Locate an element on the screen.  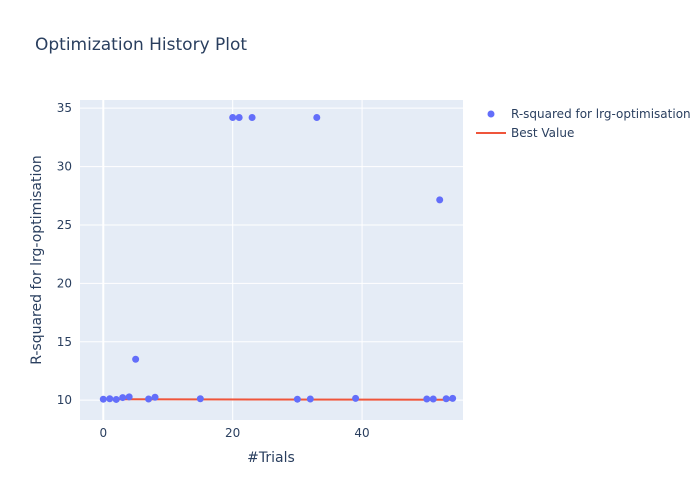
legend-label-best-value: Best Value is located at coordinates (542, 133).